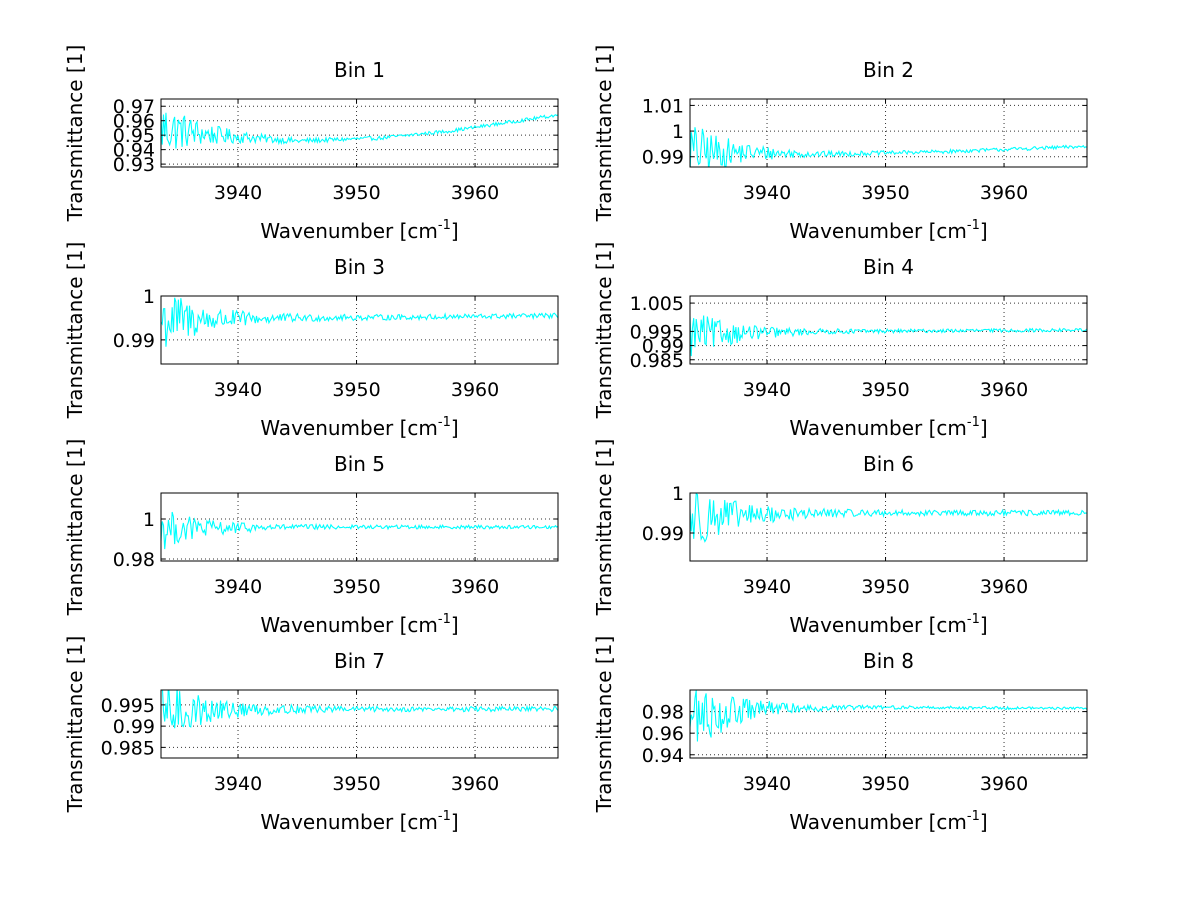 The height and width of the screenshot is (901, 1200). What do you see at coordinates (888, 267) in the screenshot?
I see `subplot-title: Bin 4` at bounding box center [888, 267].